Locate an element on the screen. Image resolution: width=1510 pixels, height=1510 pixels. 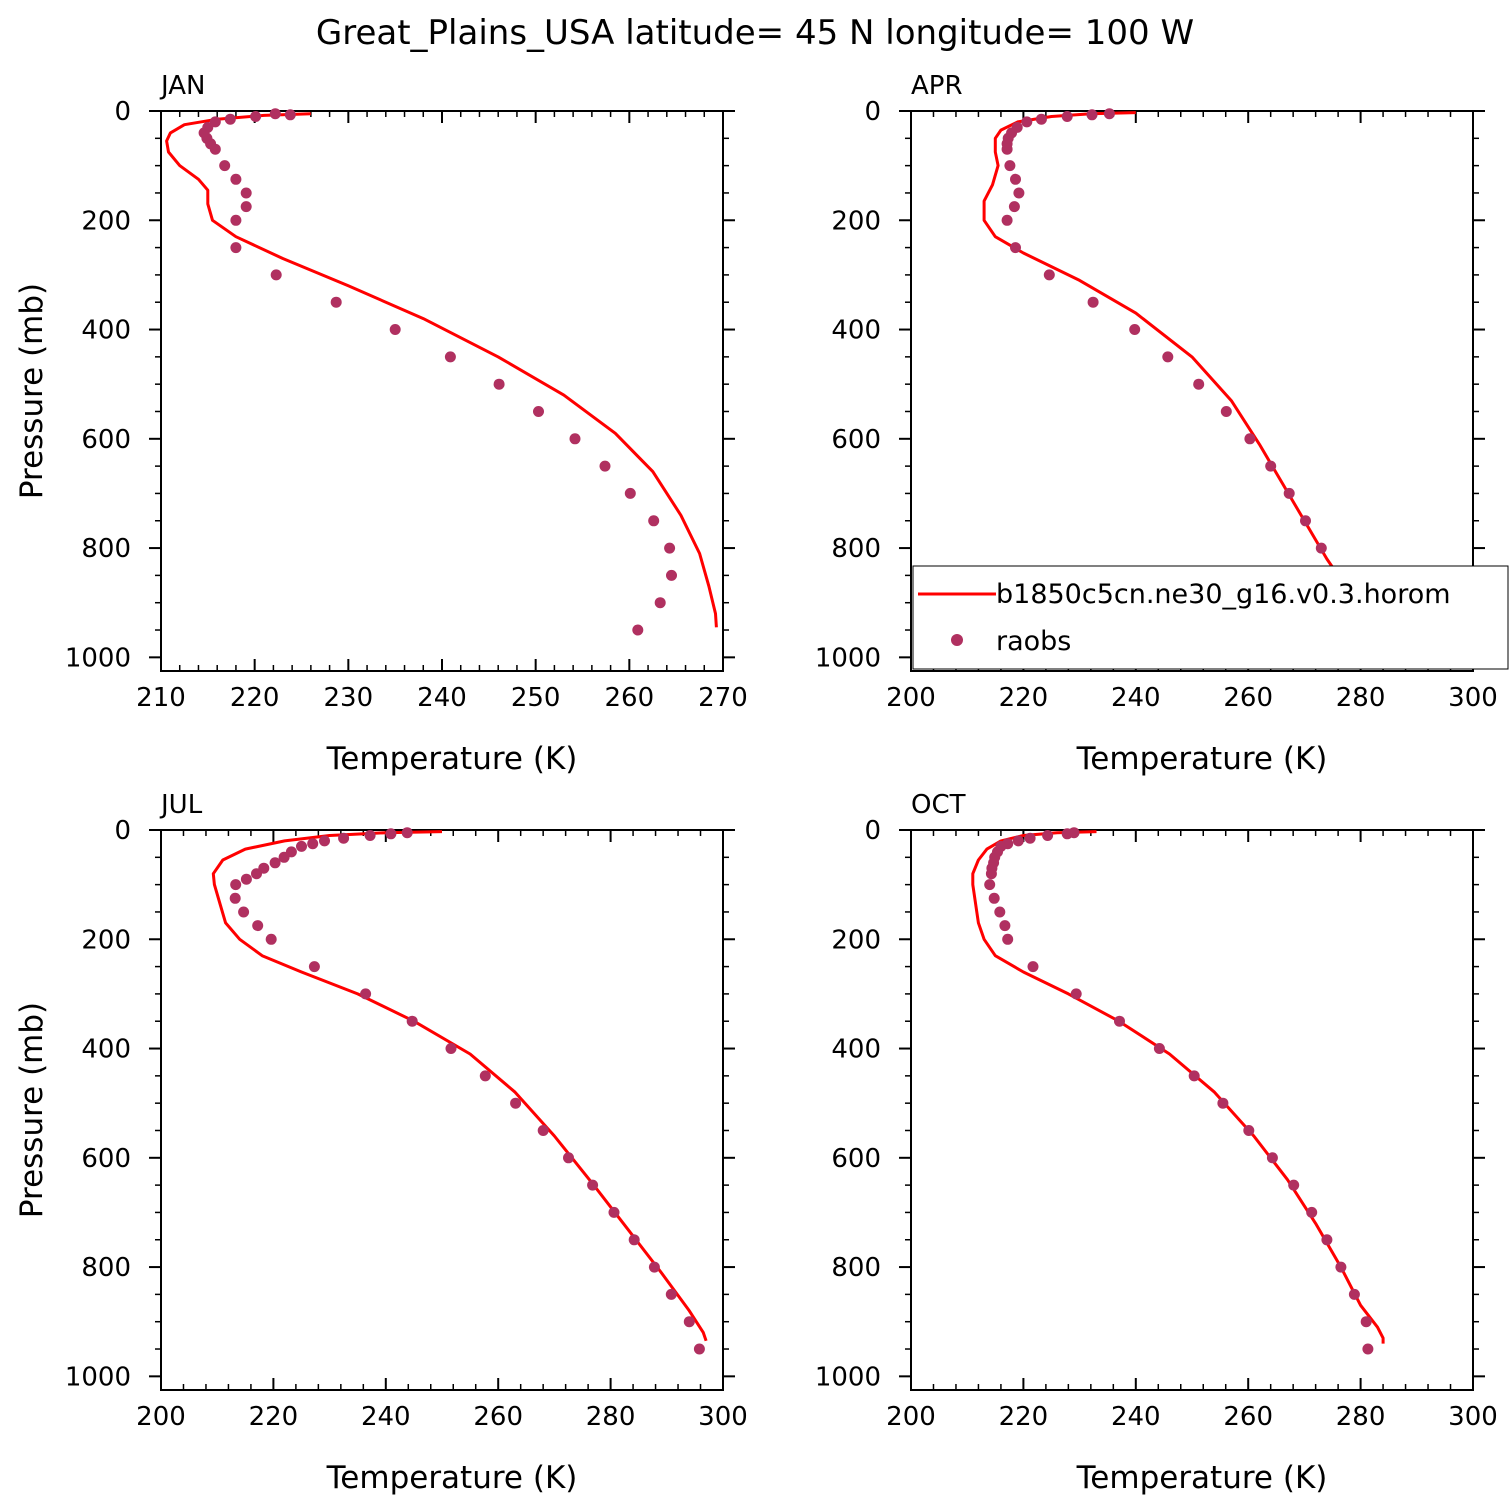
legend-obs-label: raobs is located at coordinates (1033, 641).